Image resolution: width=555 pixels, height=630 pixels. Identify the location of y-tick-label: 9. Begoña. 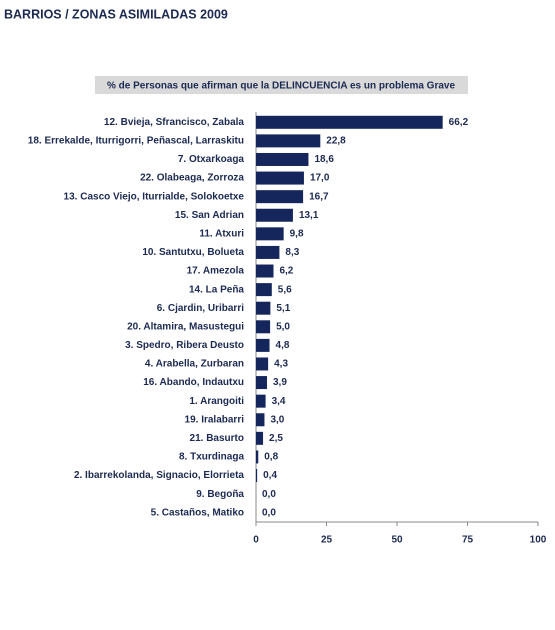
(220, 494).